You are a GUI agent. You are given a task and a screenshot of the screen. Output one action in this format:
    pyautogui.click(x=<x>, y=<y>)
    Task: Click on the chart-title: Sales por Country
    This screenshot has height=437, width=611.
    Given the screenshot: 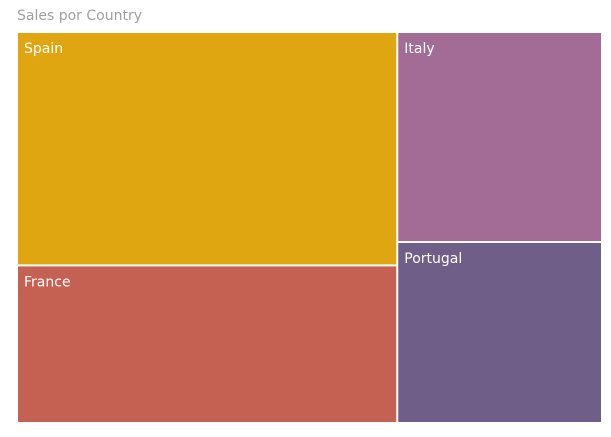 What is the action you would take?
    pyautogui.click(x=79, y=16)
    